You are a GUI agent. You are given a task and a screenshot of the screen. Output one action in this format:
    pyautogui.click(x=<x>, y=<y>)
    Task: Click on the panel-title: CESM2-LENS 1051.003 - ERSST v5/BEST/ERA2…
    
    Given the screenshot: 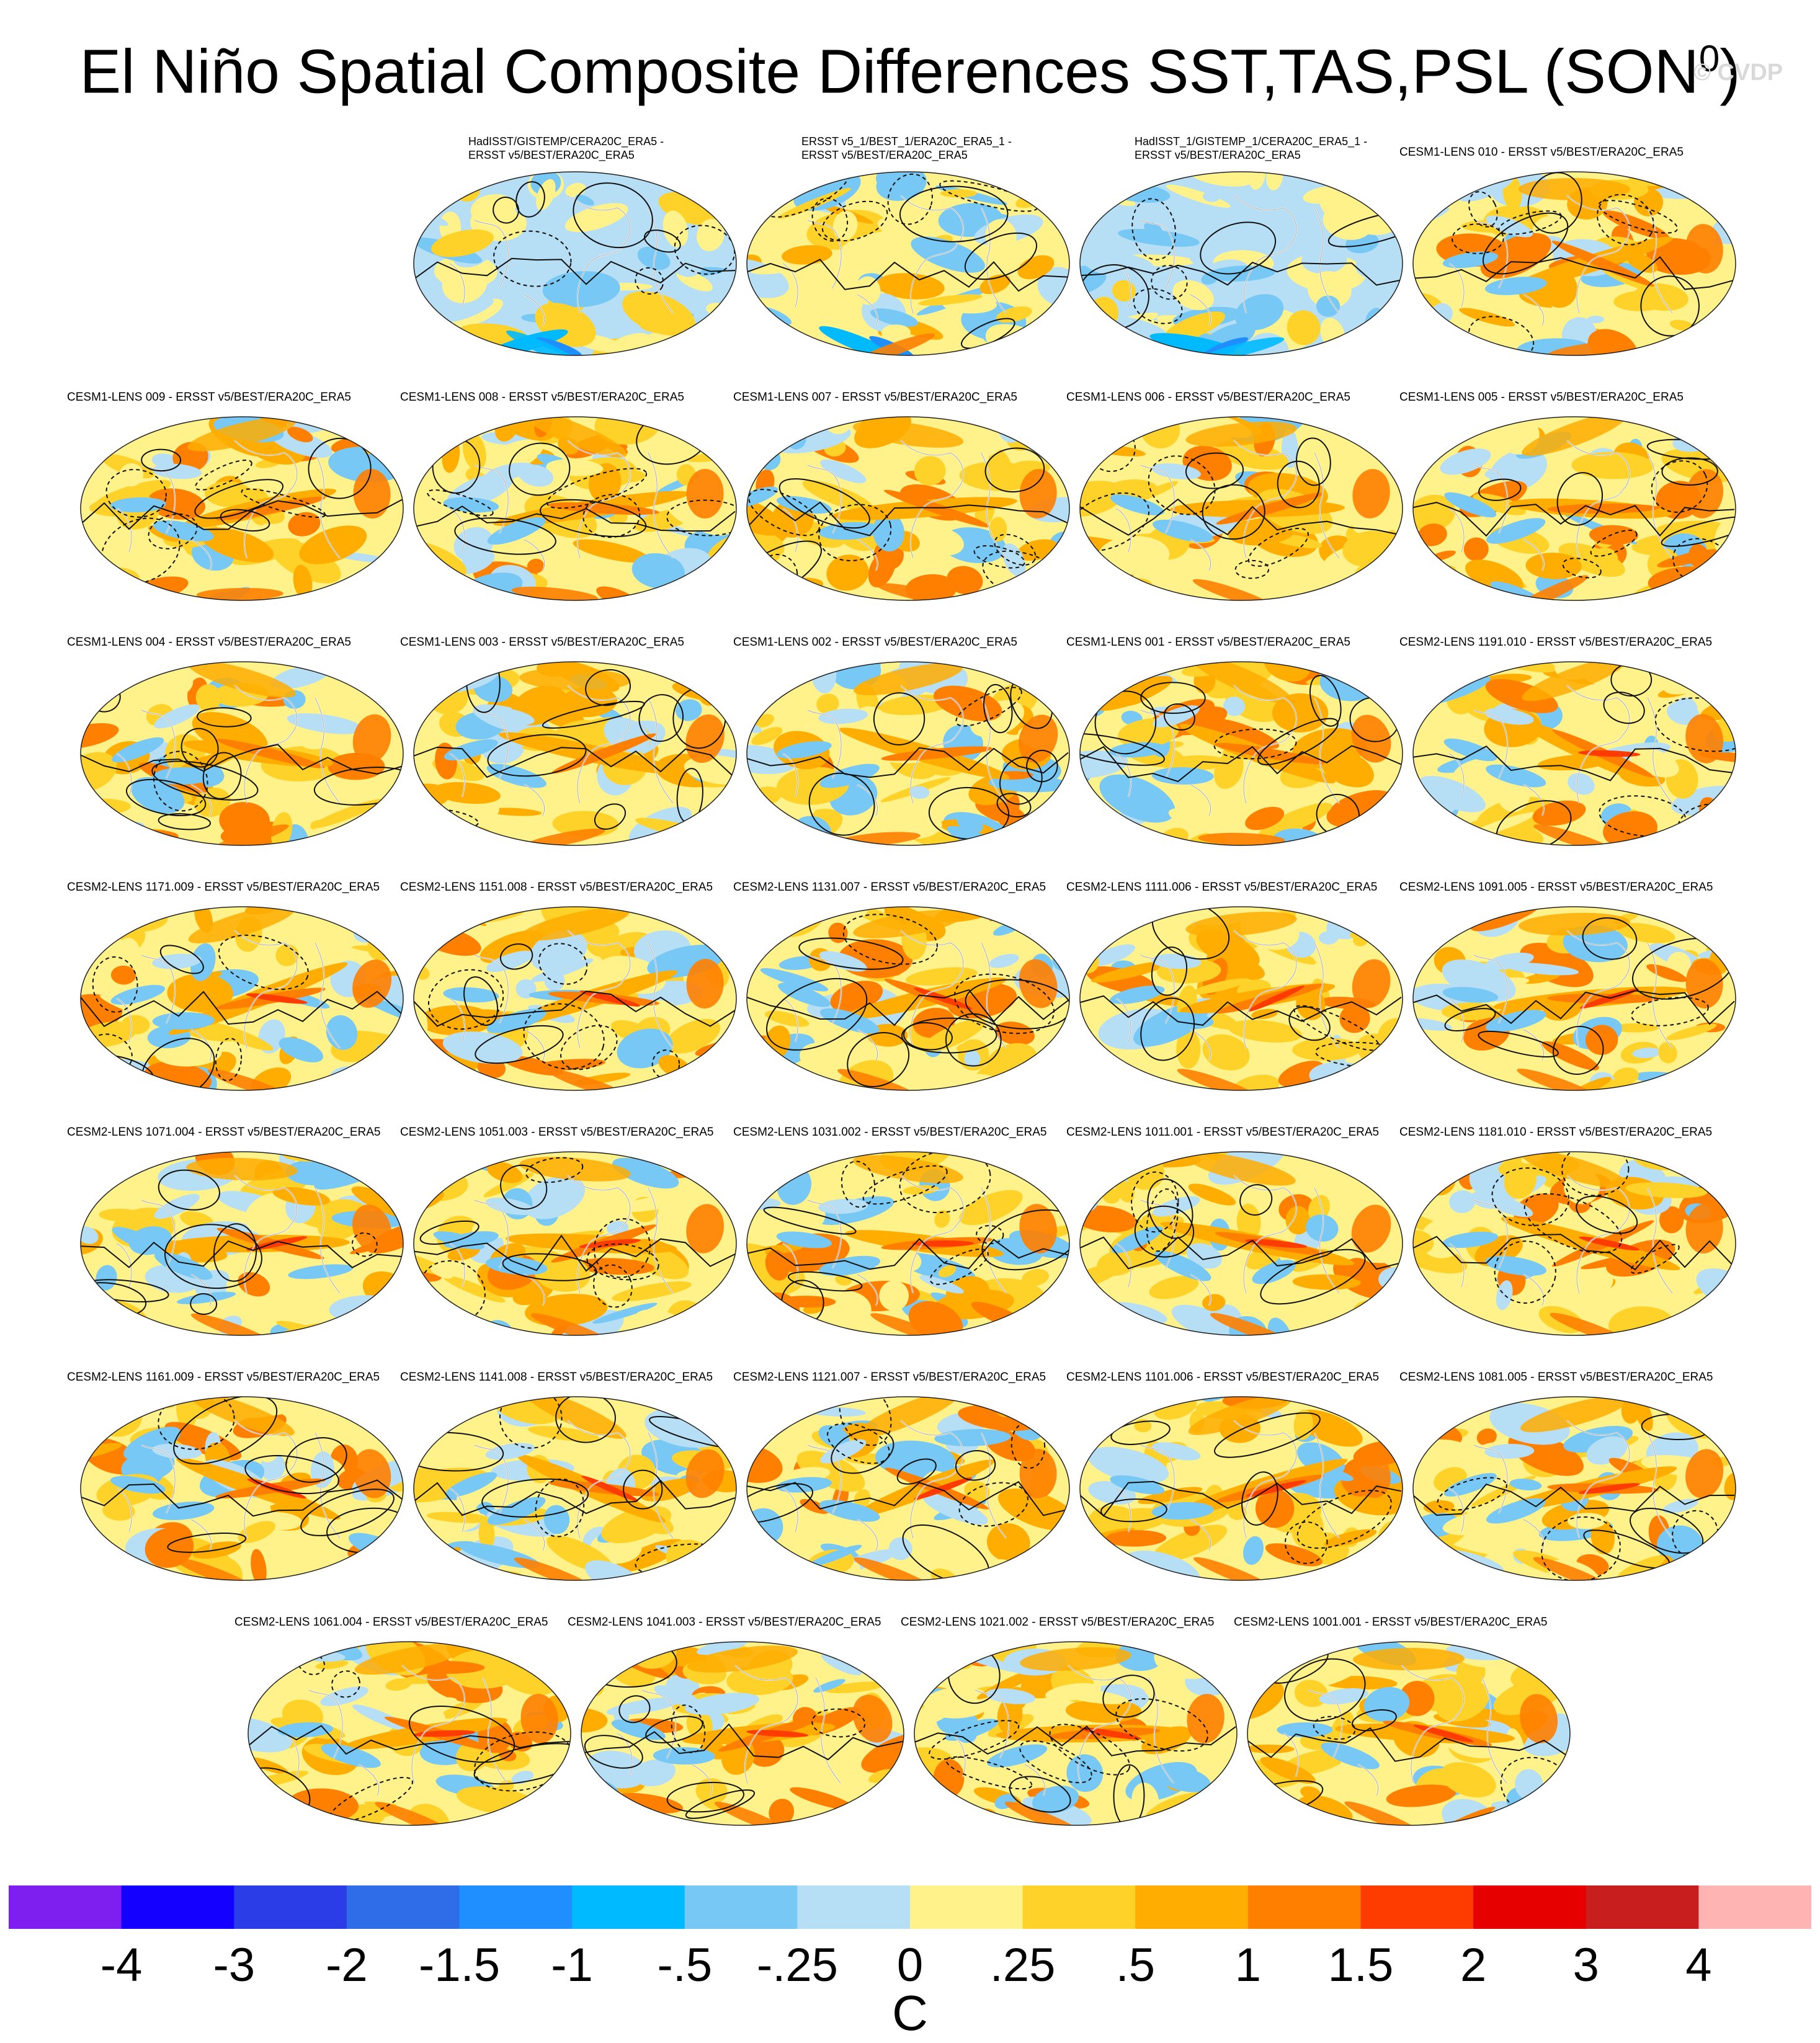 What is the action you would take?
    pyautogui.click(x=557, y=1133)
    